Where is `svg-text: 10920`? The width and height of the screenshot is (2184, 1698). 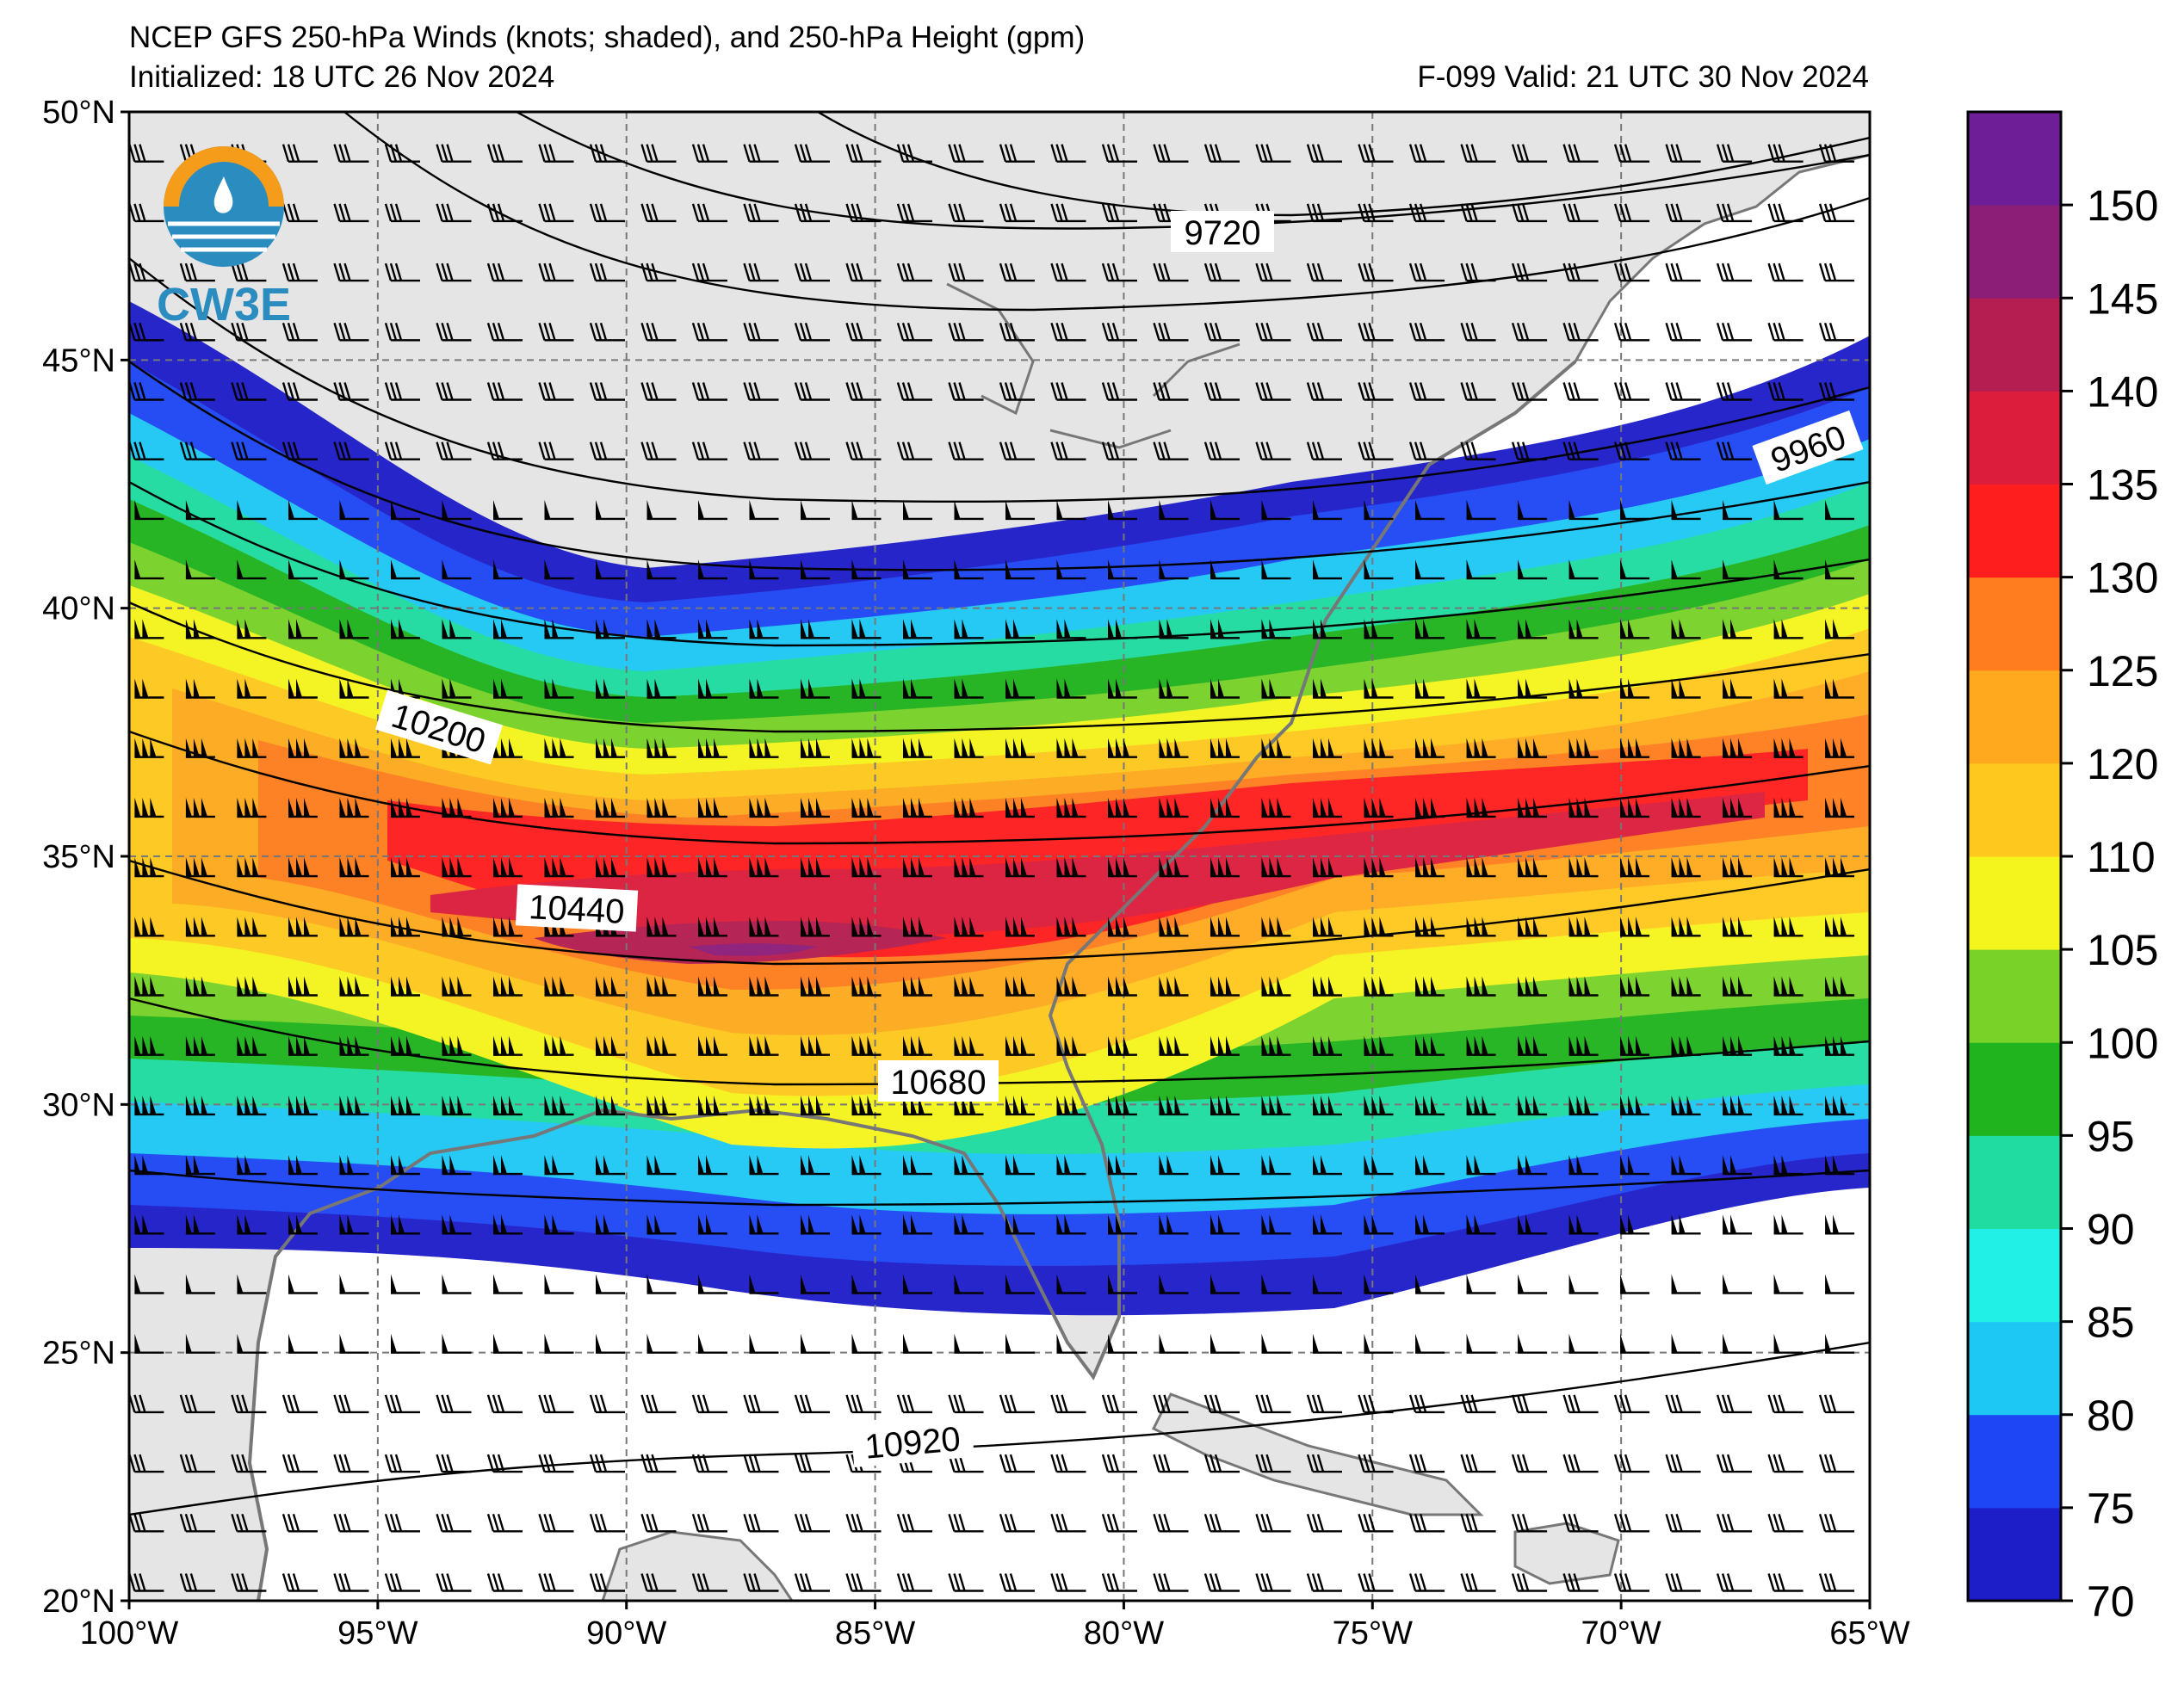 svg-text: 10920 is located at coordinates (913, 1443).